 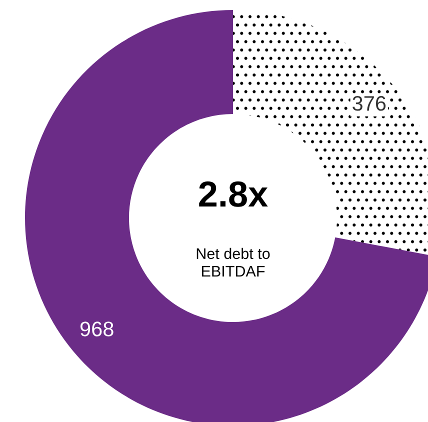 I want to click on text: Net debt to EBITDAF, so click(x=233, y=262).